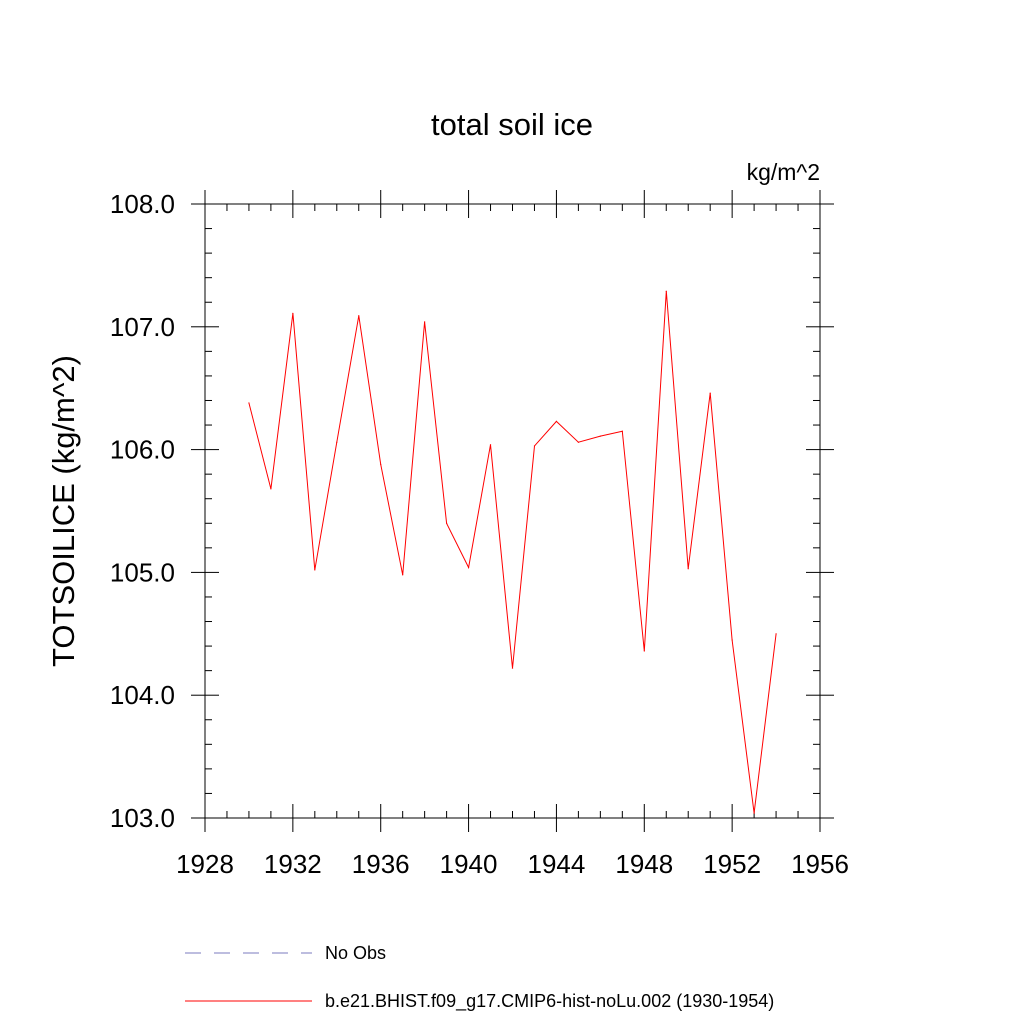  I want to click on y-tick-label: 103.0, so click(142, 818).